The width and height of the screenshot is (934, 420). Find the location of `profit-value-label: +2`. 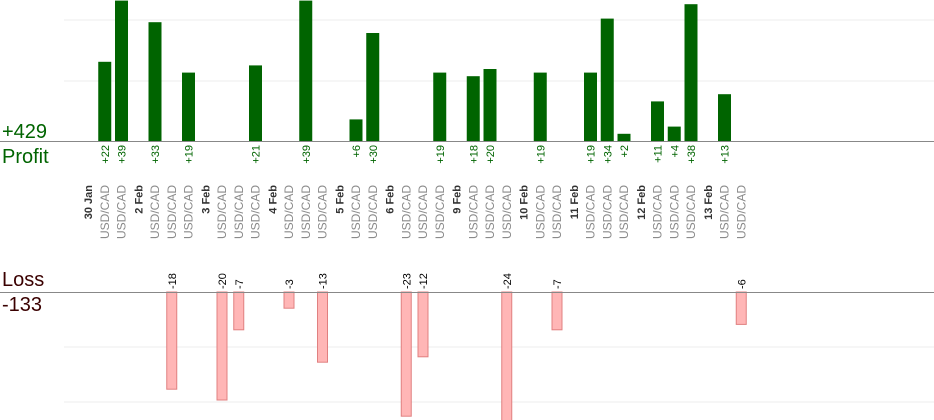

profit-value-label: +2 is located at coordinates (625, 151).